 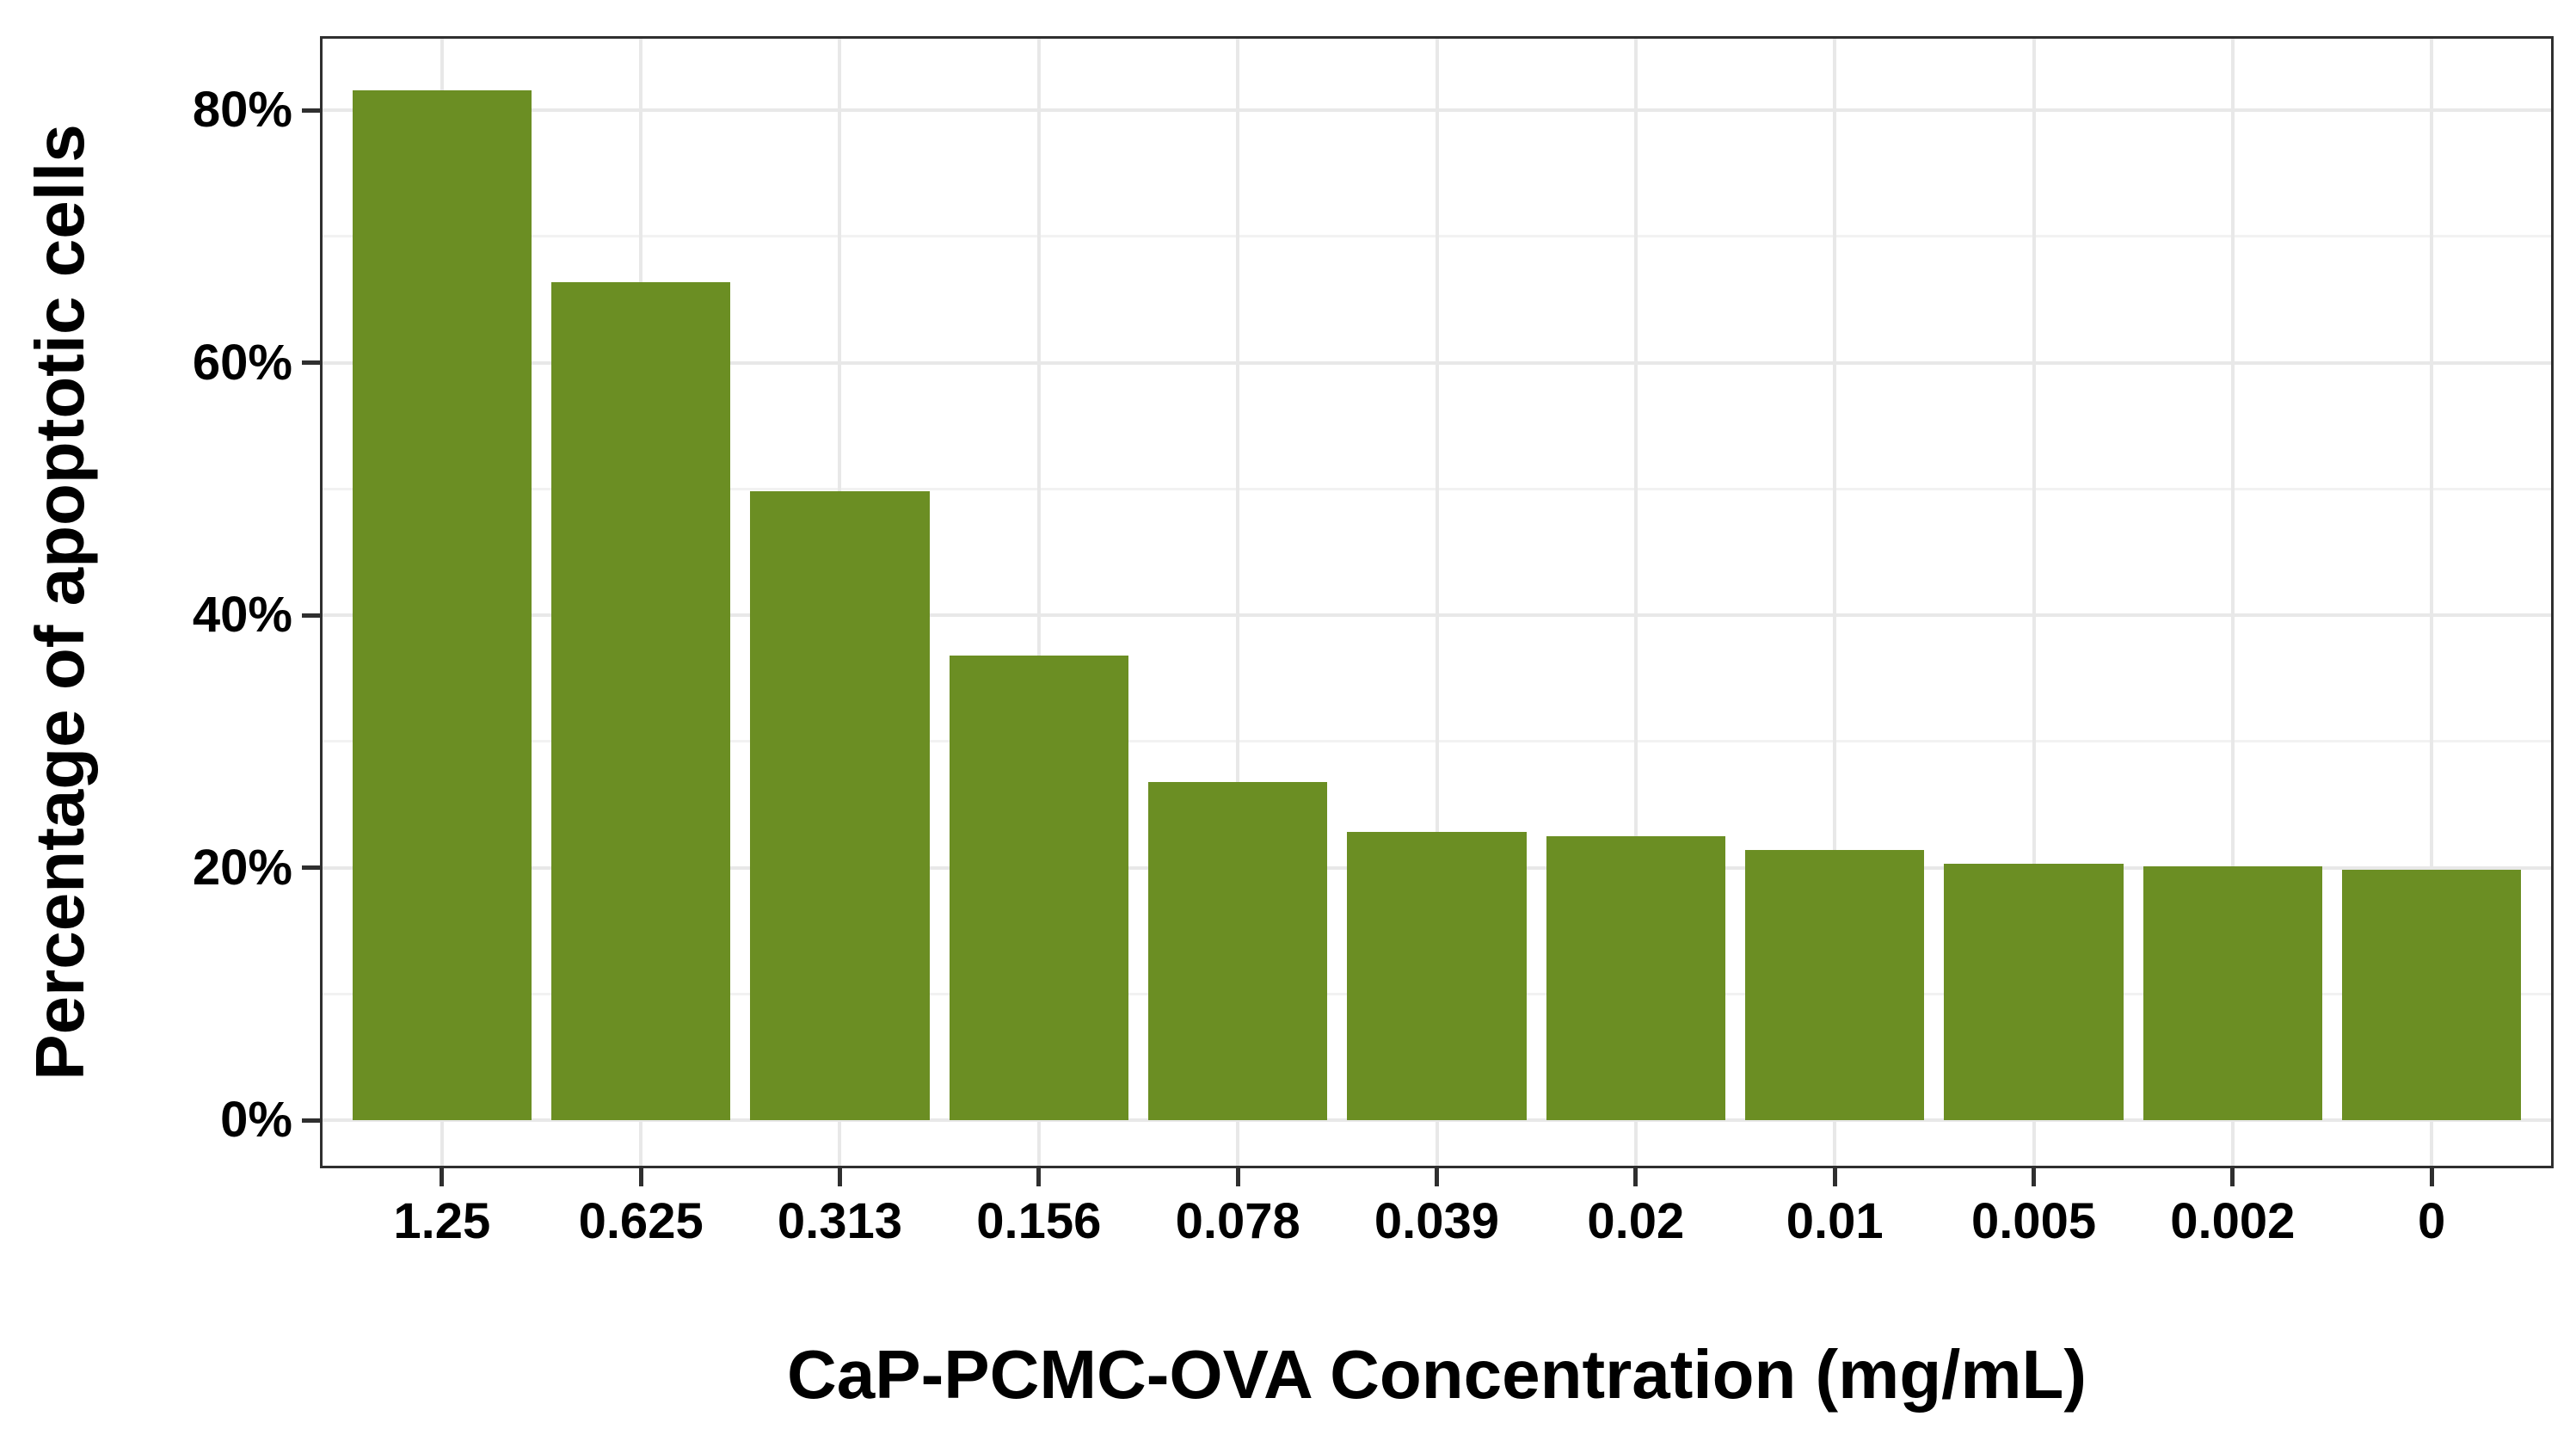 I want to click on x-axis-title: CaP-PCMC-OVA Concentration (mg/mL), so click(x=1436, y=1374).